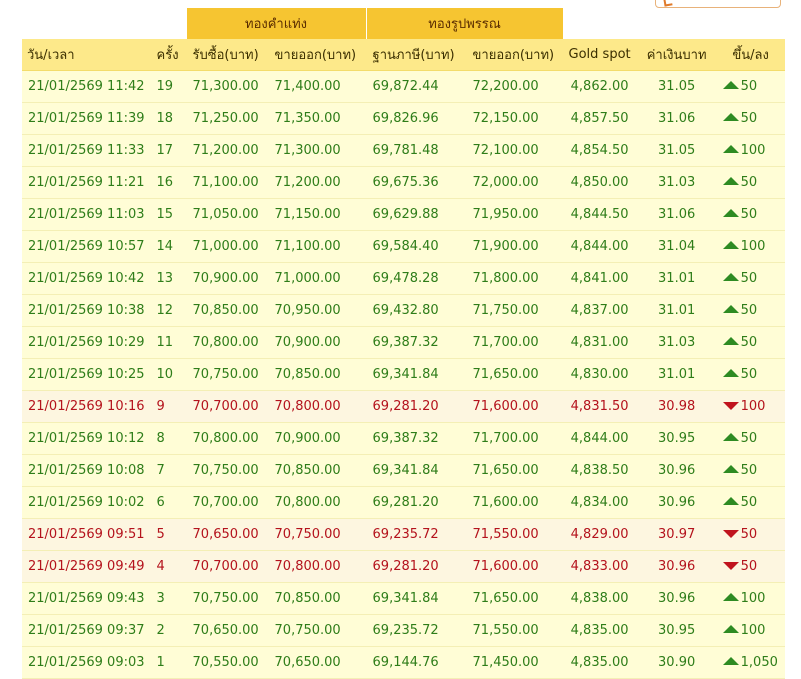 The width and height of the screenshot is (801, 679). Describe the element at coordinates (676, 119) in the screenshot. I see `cell-thb-rate: 31.06` at that location.